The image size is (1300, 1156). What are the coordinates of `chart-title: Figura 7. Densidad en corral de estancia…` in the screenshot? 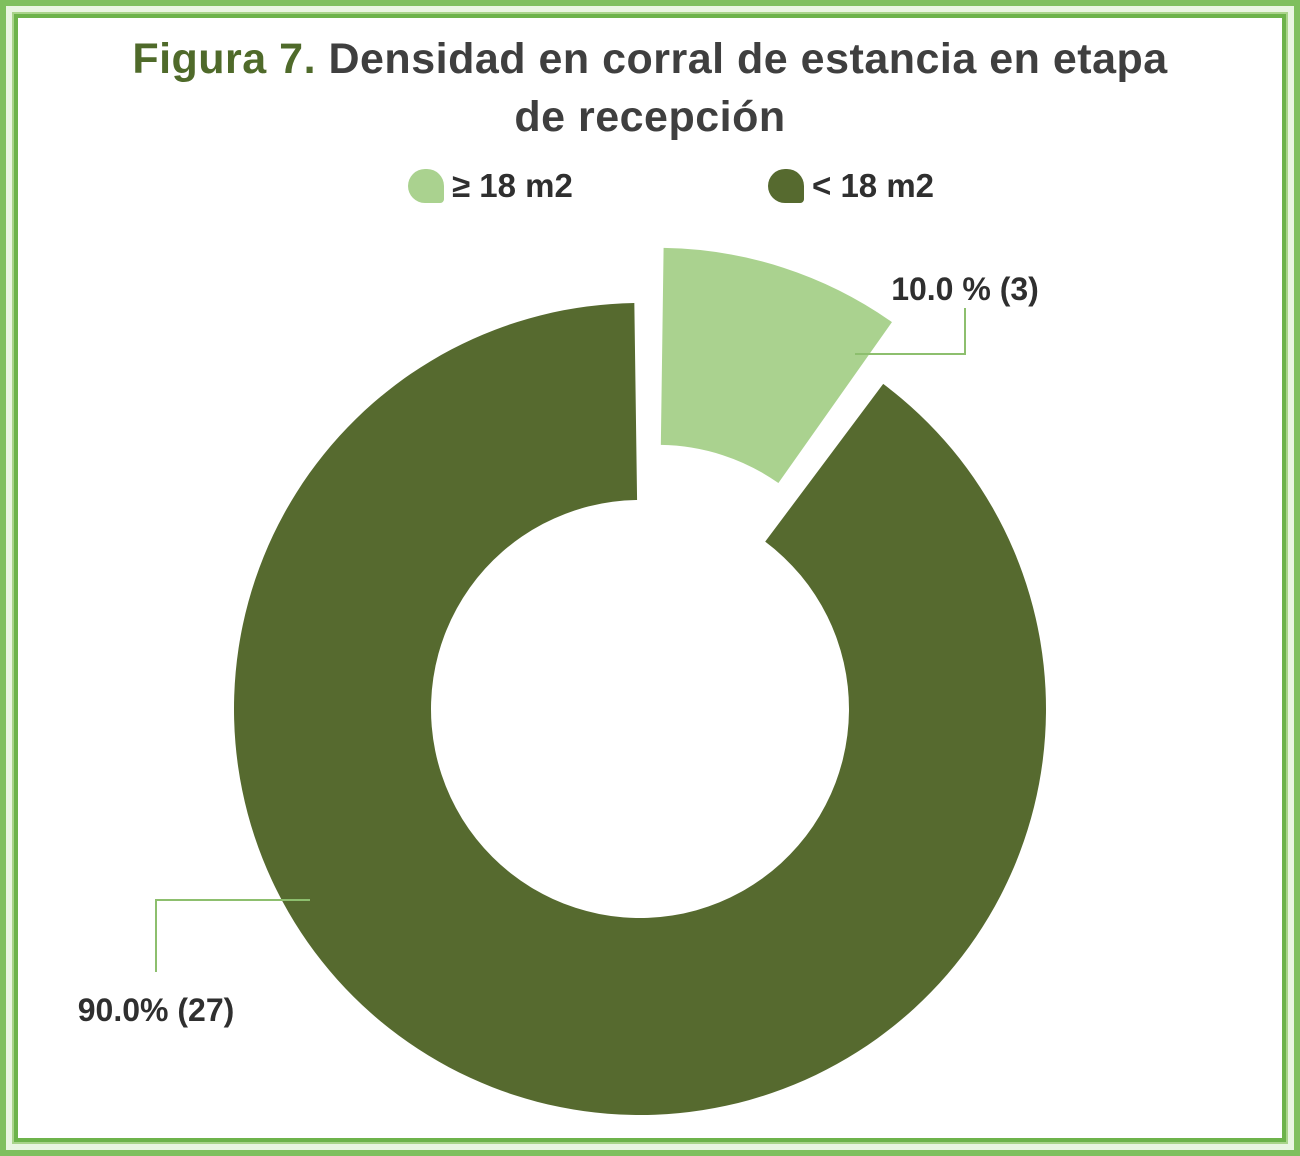 It's located at (650, 88).